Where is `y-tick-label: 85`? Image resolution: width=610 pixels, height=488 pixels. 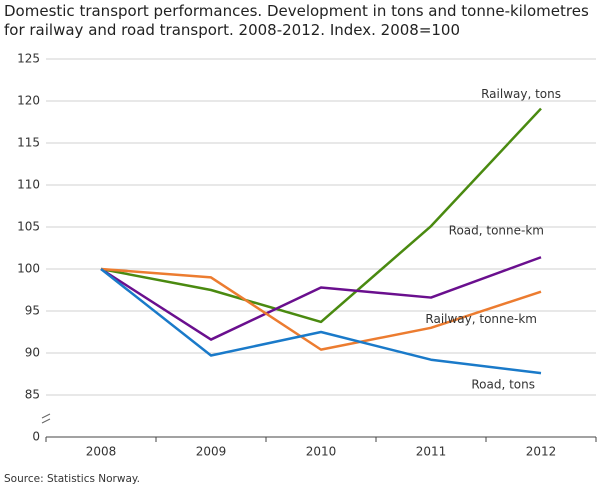
y-tick-label: 85 is located at coordinates (32, 395).